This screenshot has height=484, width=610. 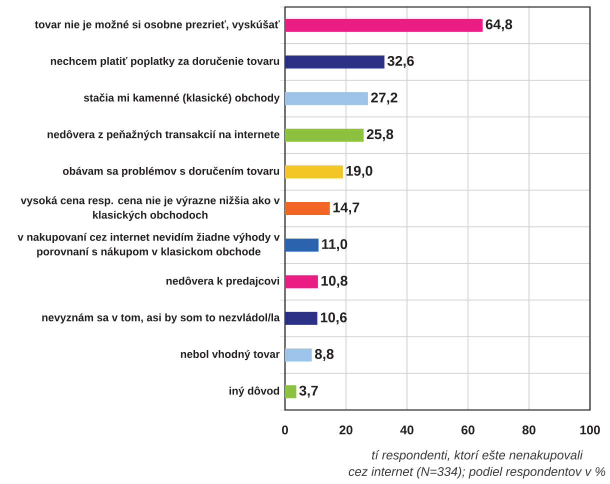 I want to click on data-label: 10,6, so click(x=333, y=318).